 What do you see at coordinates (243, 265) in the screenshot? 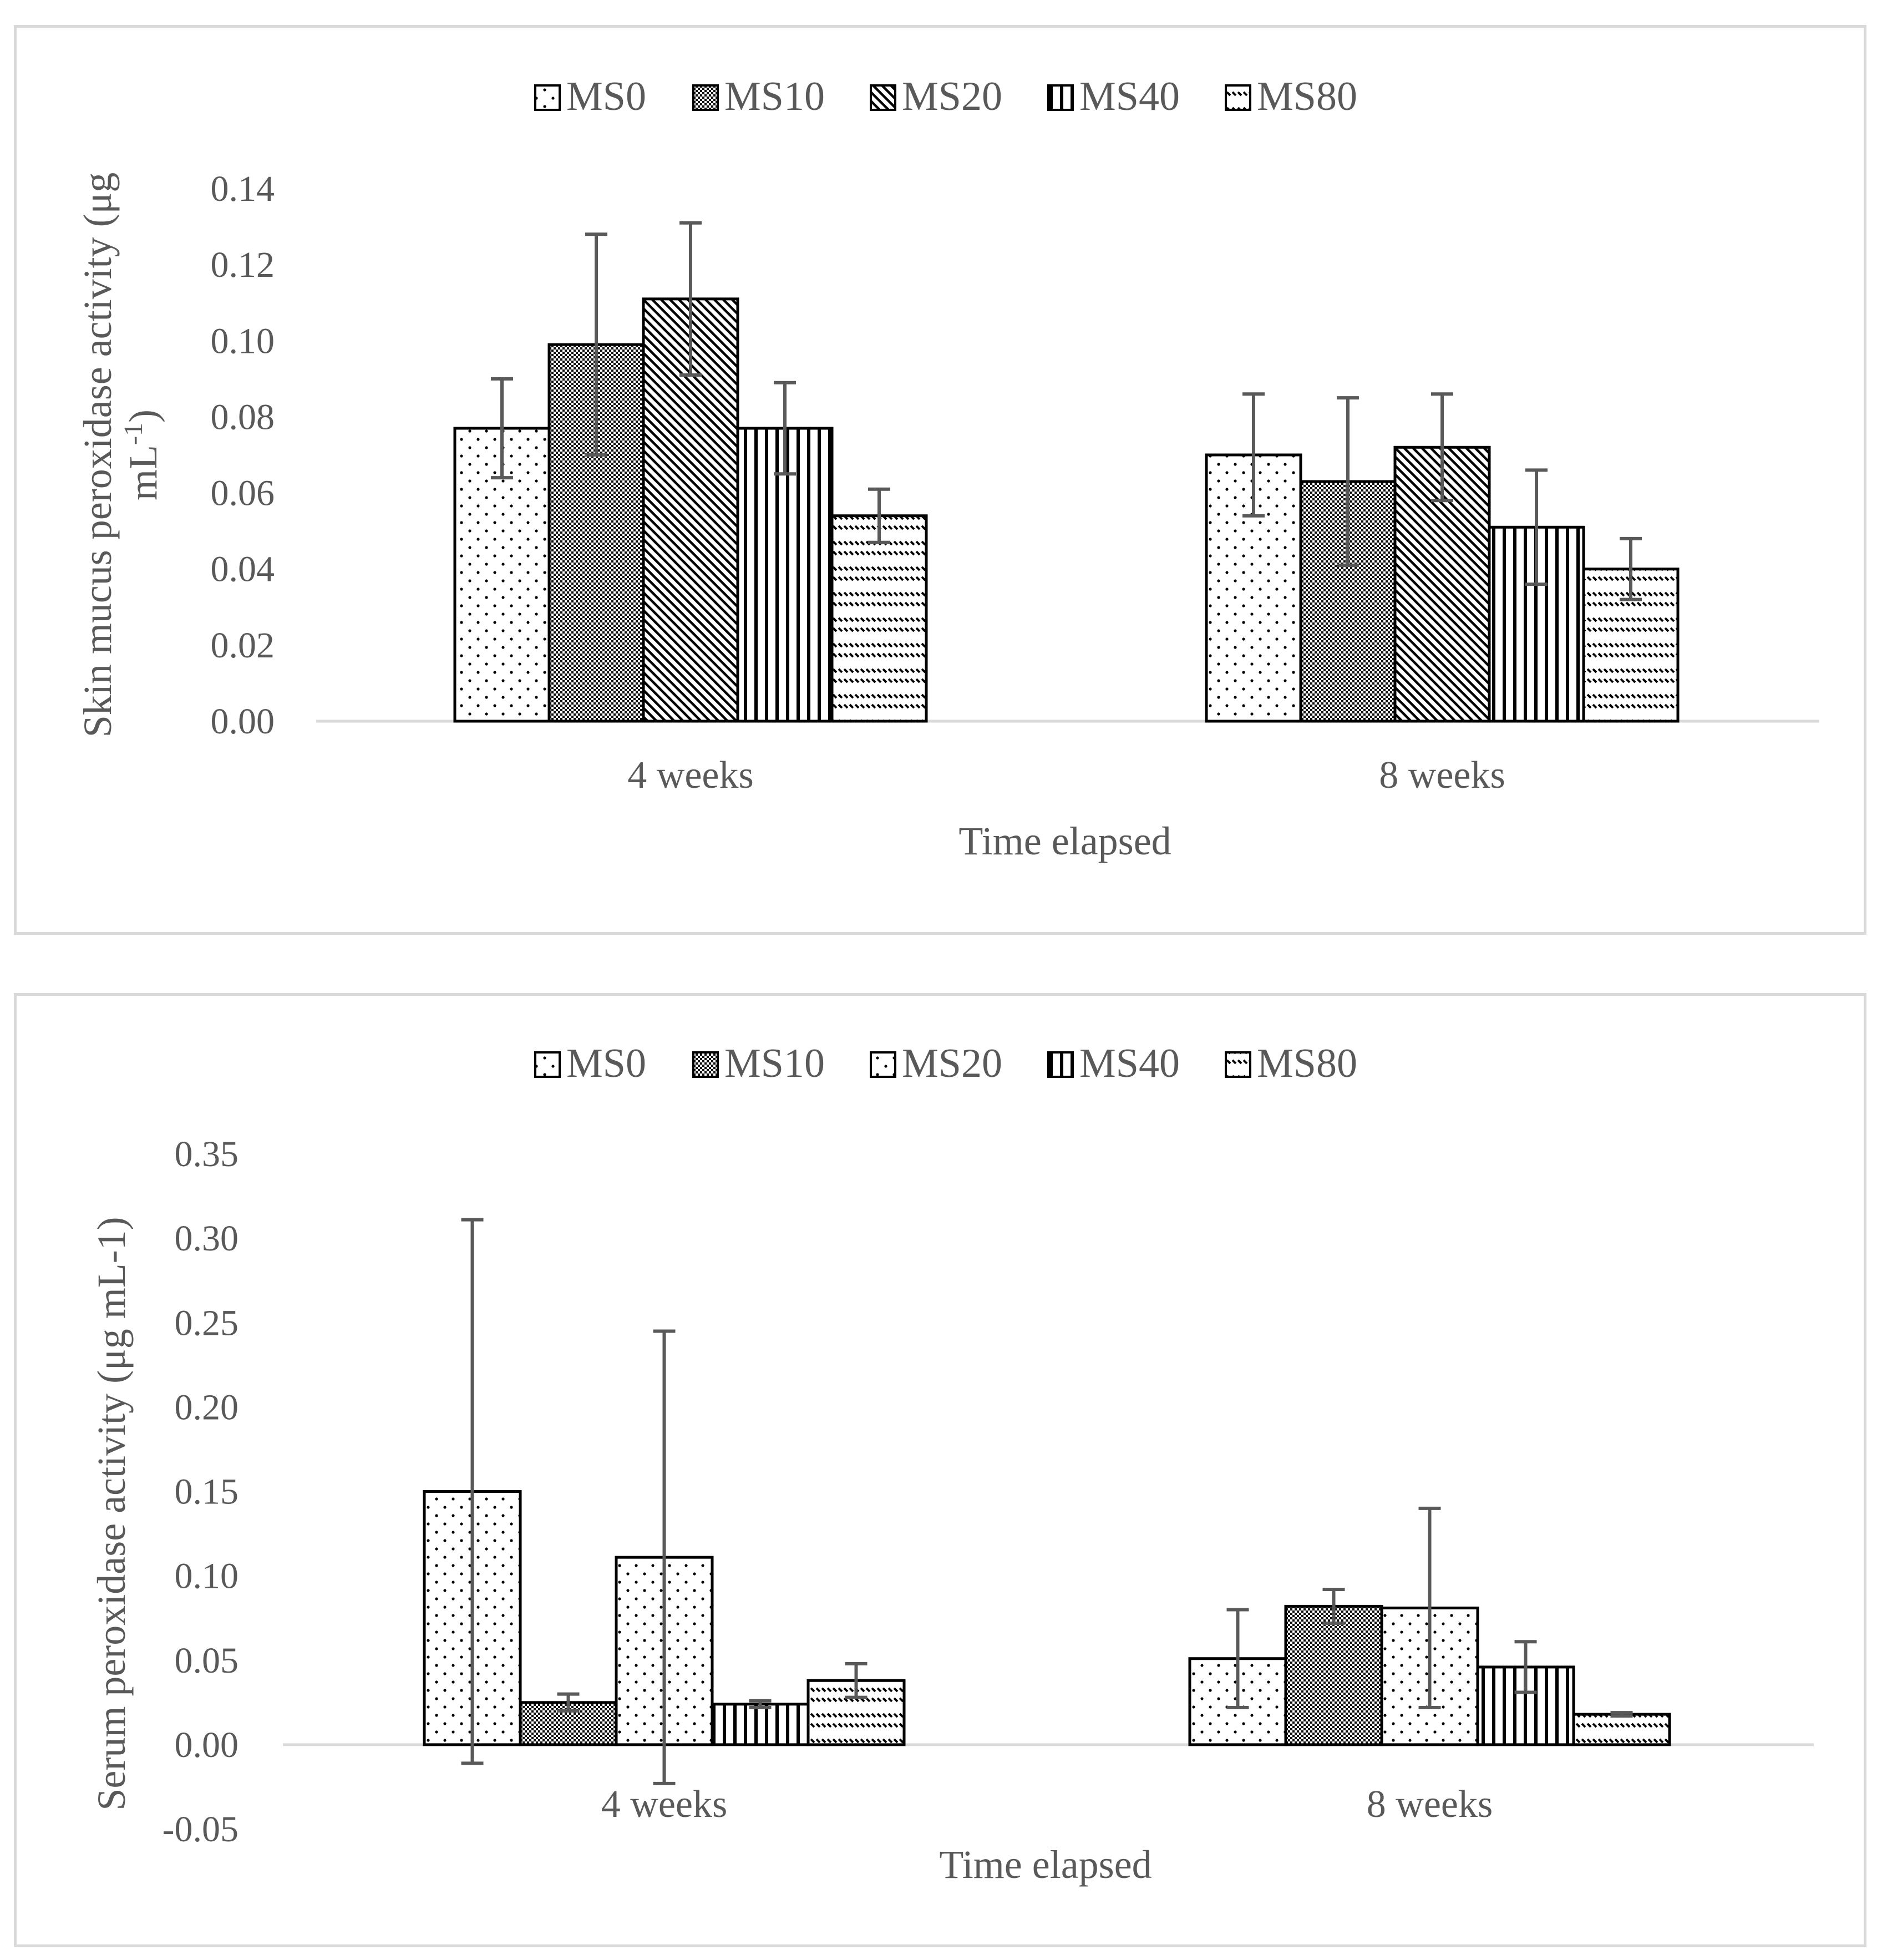
I see `y-tick-label: 0.12` at bounding box center [243, 265].